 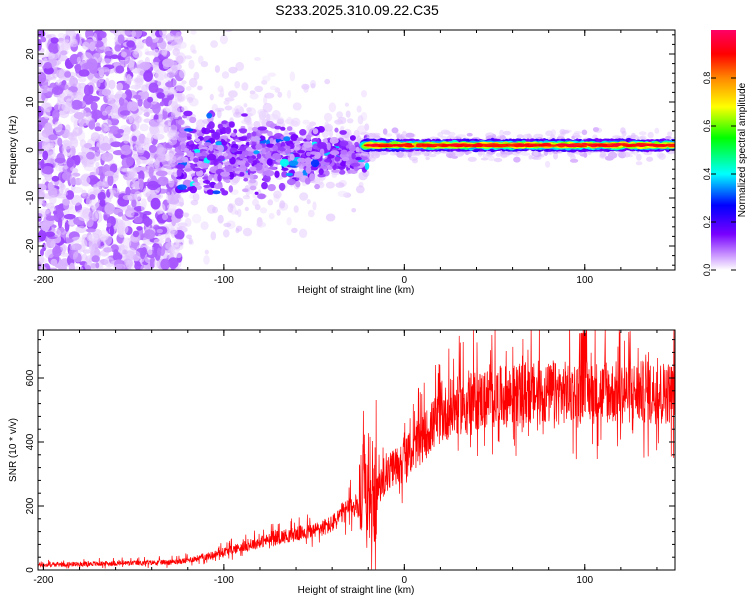 What do you see at coordinates (584, 580) in the screenshot?
I see `x-tick-label: 100` at bounding box center [584, 580].